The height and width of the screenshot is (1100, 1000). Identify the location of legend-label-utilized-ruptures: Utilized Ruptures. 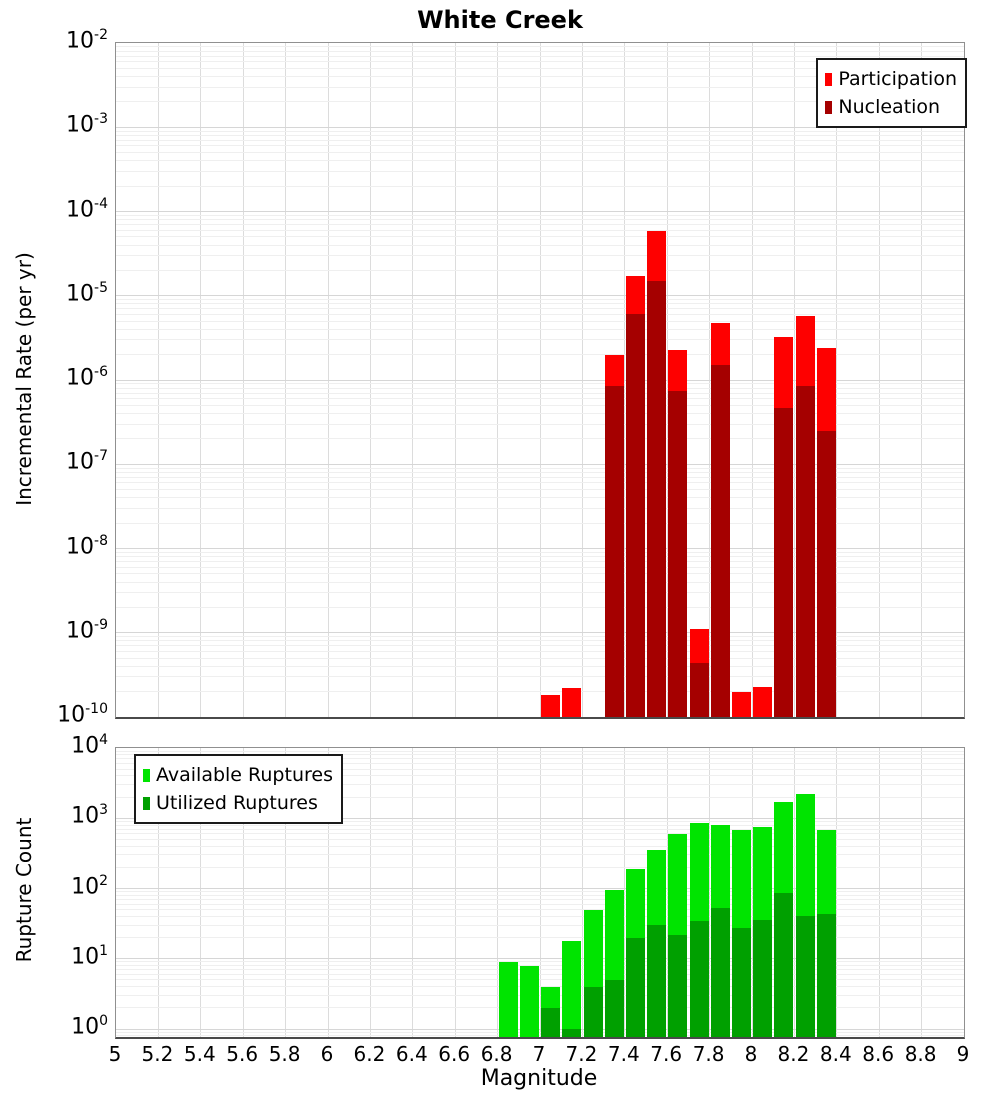
(237, 803).